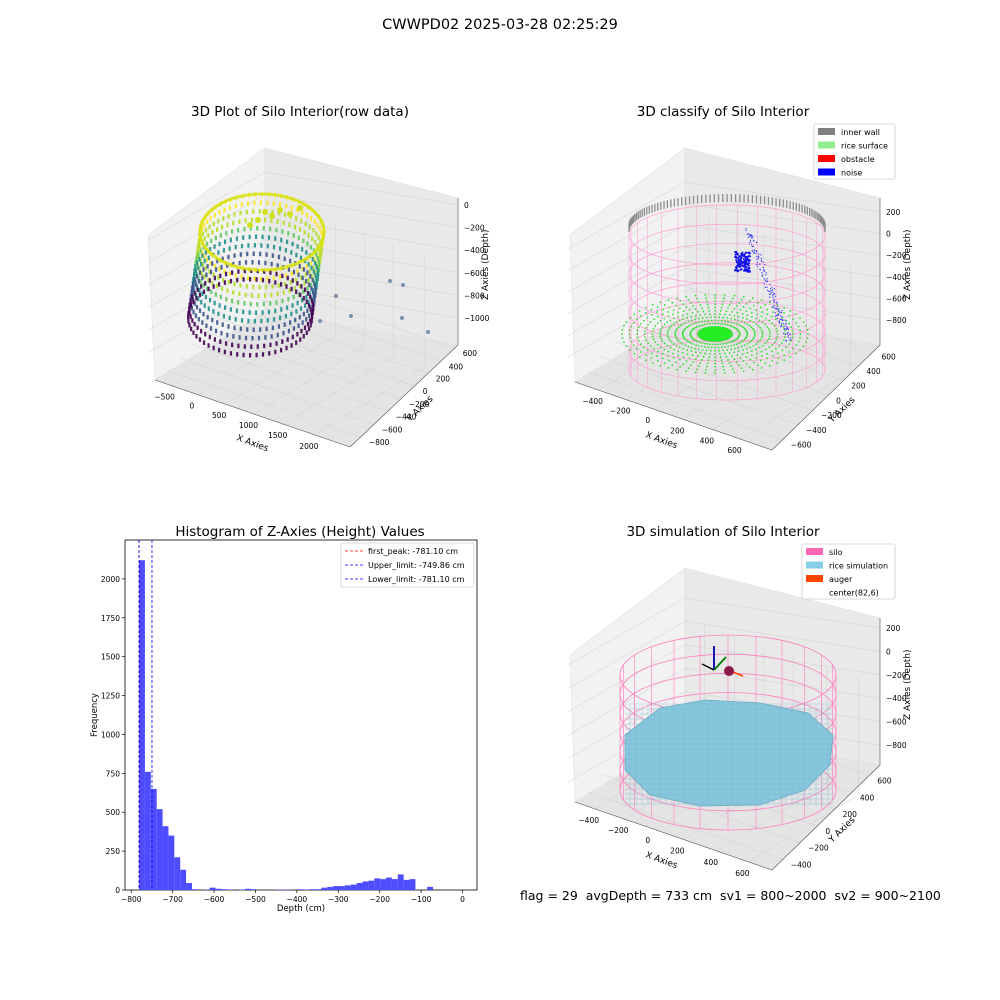 The height and width of the screenshot is (1000, 1000). What do you see at coordinates (826, 172) in the screenshot?
I see `legend-swatch` at bounding box center [826, 172].